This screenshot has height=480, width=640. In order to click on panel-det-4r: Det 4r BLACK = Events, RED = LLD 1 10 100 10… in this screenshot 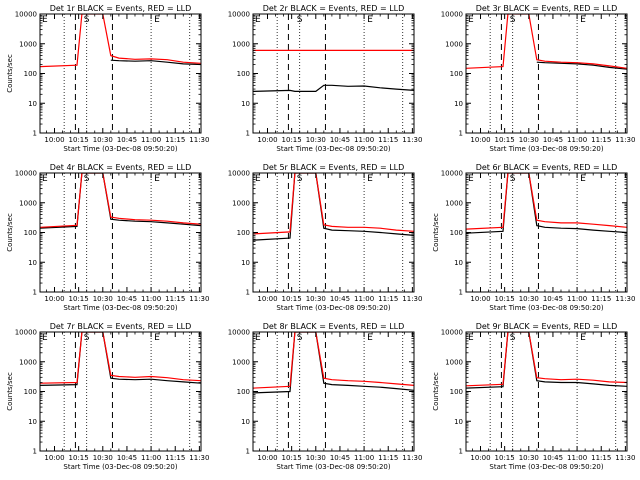, I will do `click(107, 237)`.